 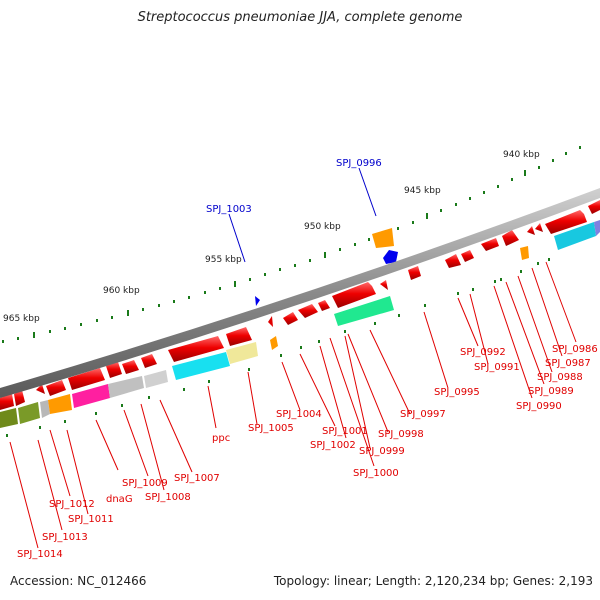 What do you see at coordinates (359, 163) in the screenshot?
I see `gene-label-spj-0996: SPJ_0996` at bounding box center [359, 163].